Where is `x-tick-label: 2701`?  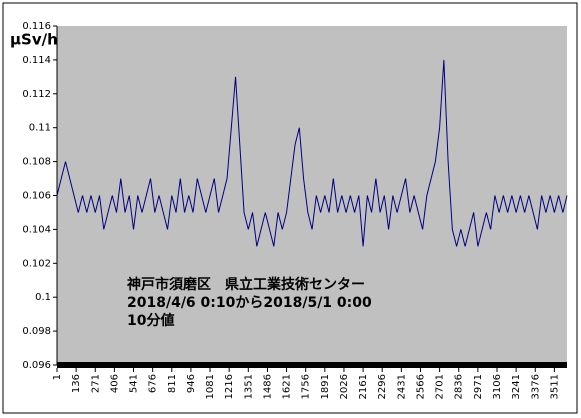 x-tick-label: 2701 is located at coordinates (440, 386).